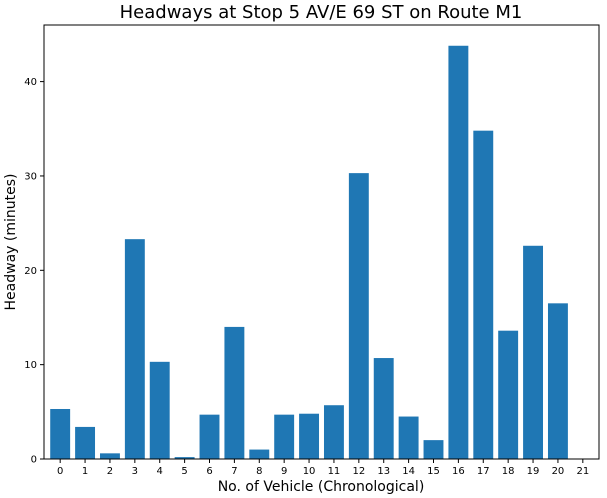 This screenshot has height=498, width=607. What do you see at coordinates (11, 242) in the screenshot?
I see `y-axis-label: Headway (minutes)` at bounding box center [11, 242].